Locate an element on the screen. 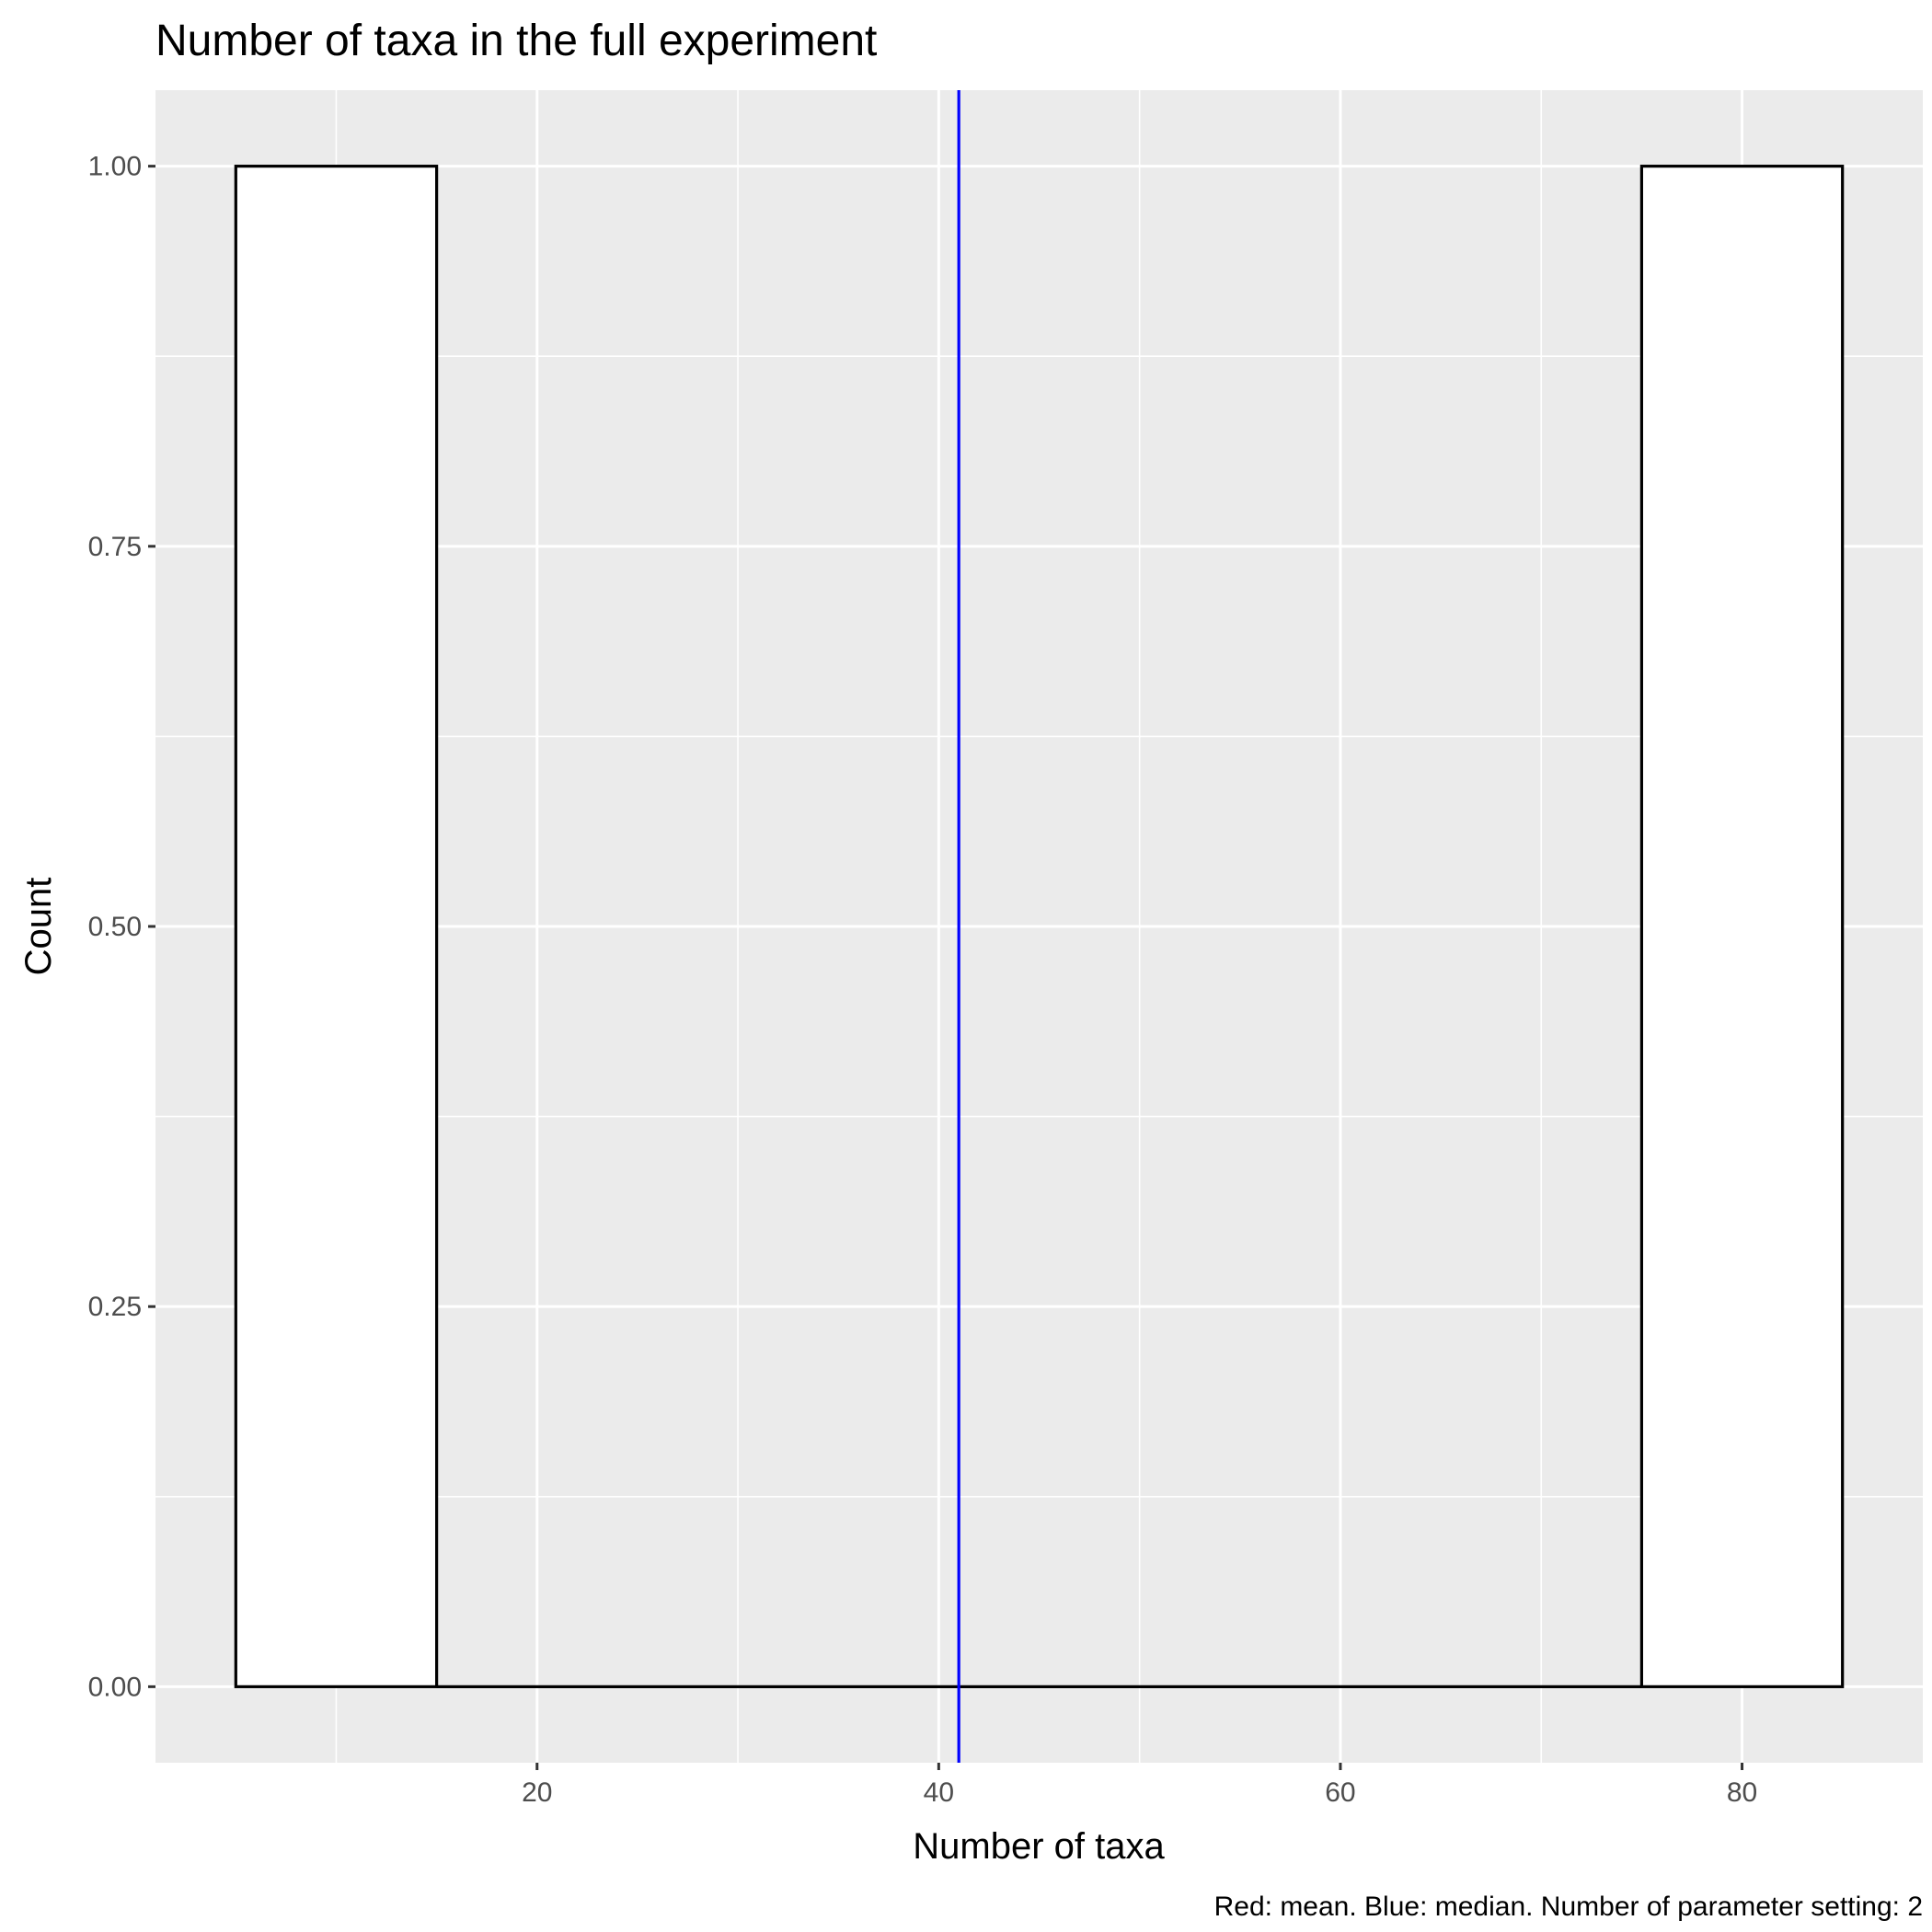  y-tick-label: 0.25 is located at coordinates (115, 1307).